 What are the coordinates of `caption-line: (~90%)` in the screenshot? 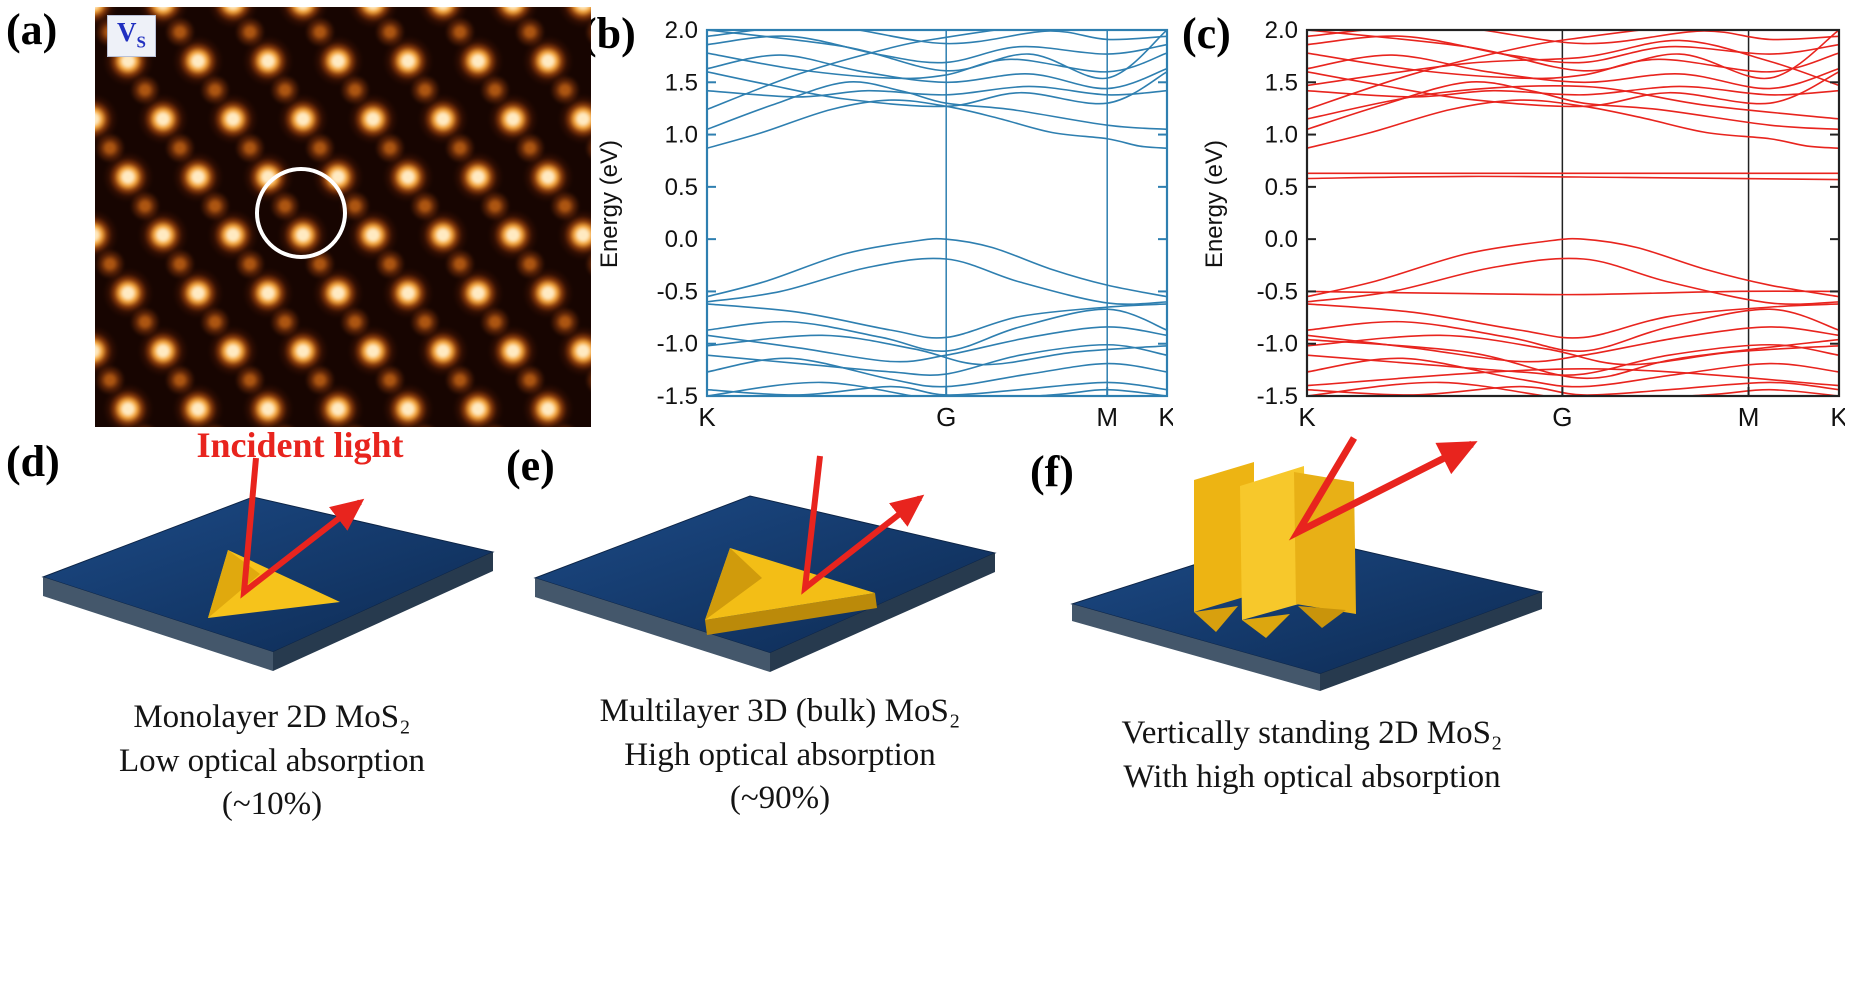 It's located at (780, 798).